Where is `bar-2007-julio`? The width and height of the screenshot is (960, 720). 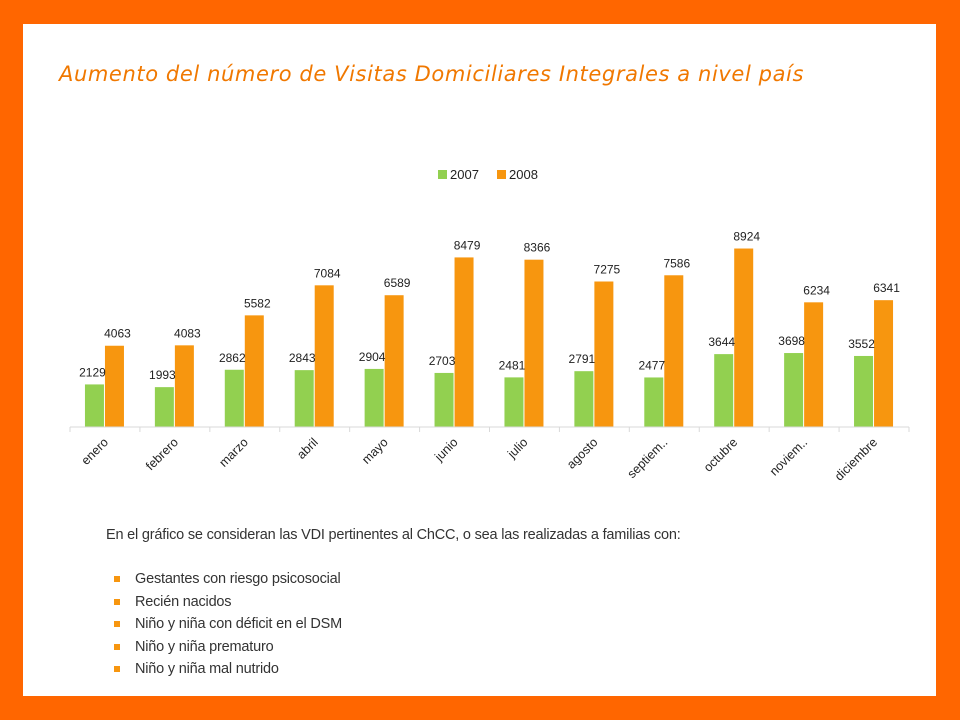
bar-2007-julio is located at coordinates (514, 402).